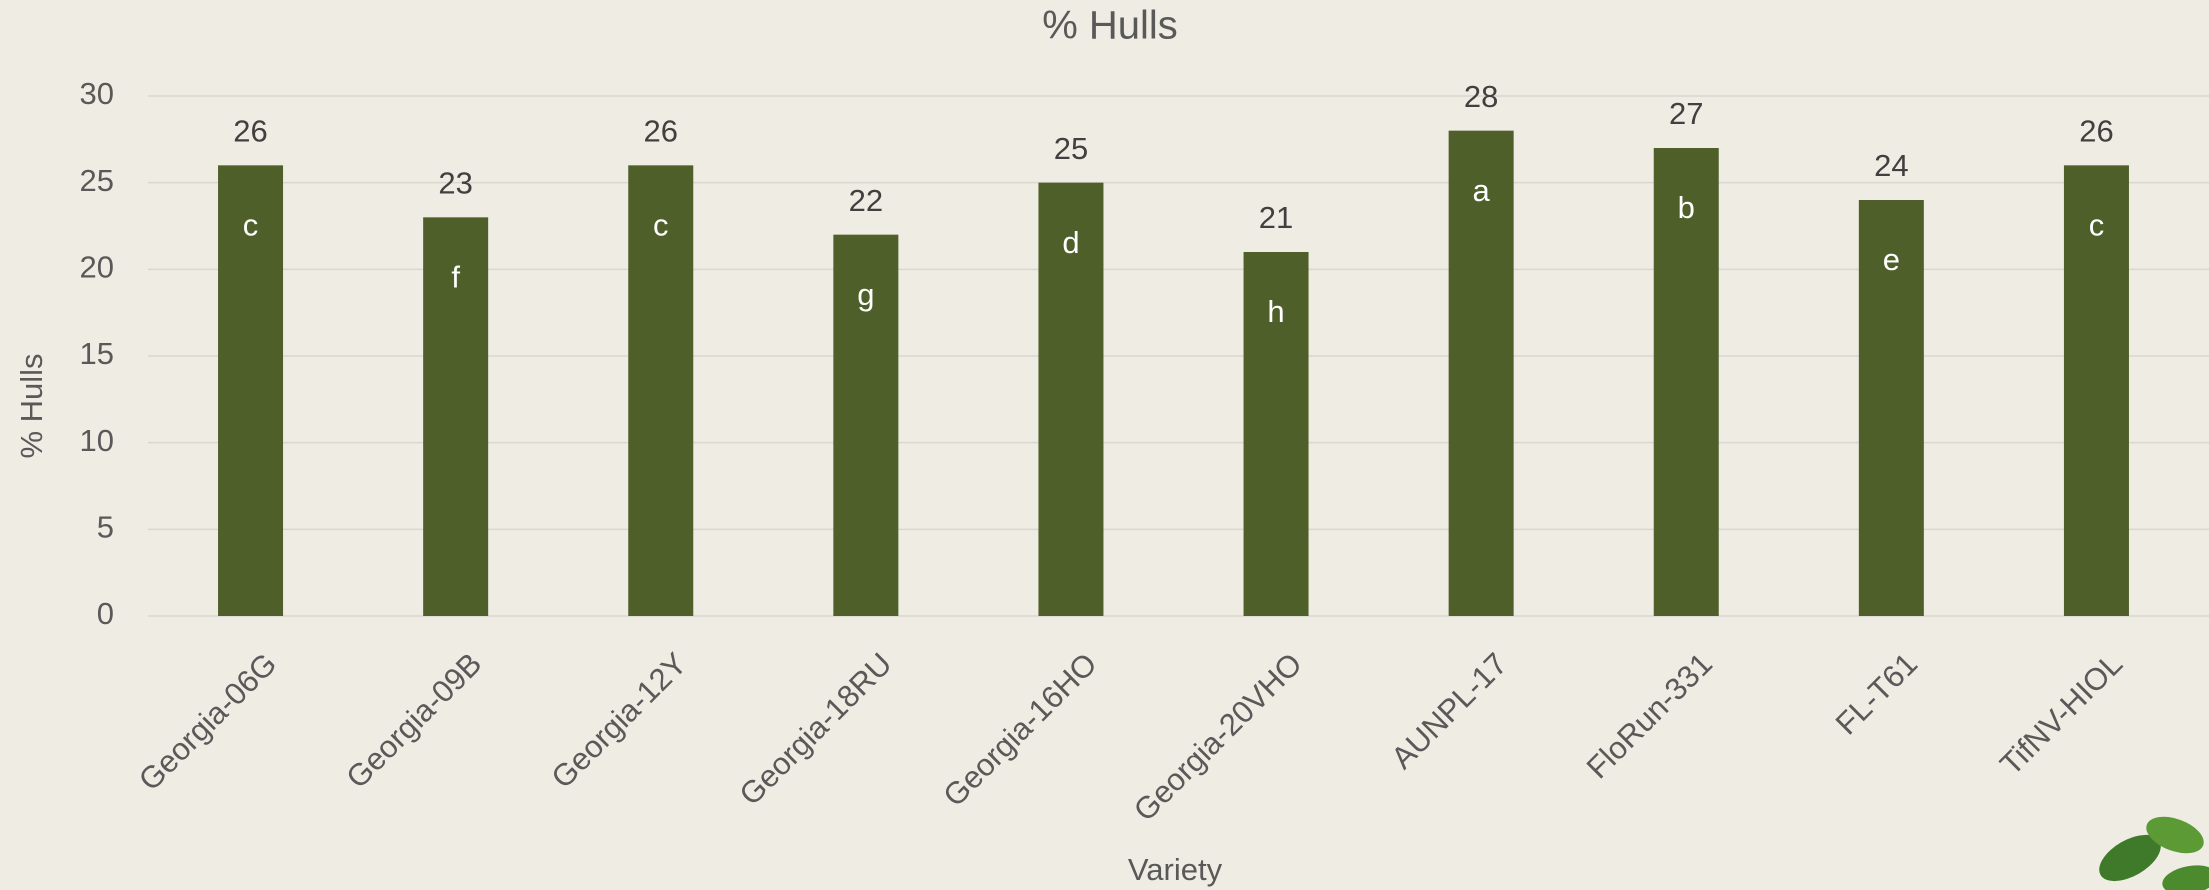 The height and width of the screenshot is (890, 2209). Describe the element at coordinates (2154, 853) in the screenshot. I see `leaf-decoration` at that location.